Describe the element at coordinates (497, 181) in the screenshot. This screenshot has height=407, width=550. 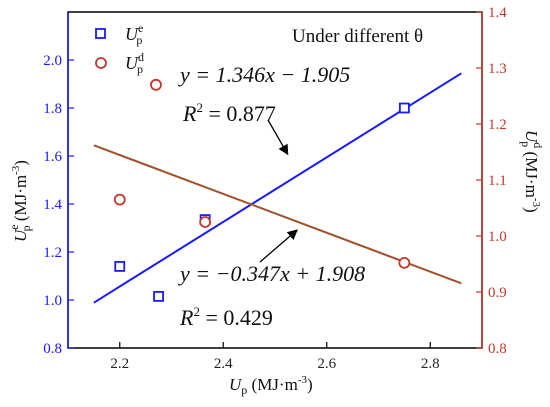
I see `right-y-tick-label: 1.1` at that location.